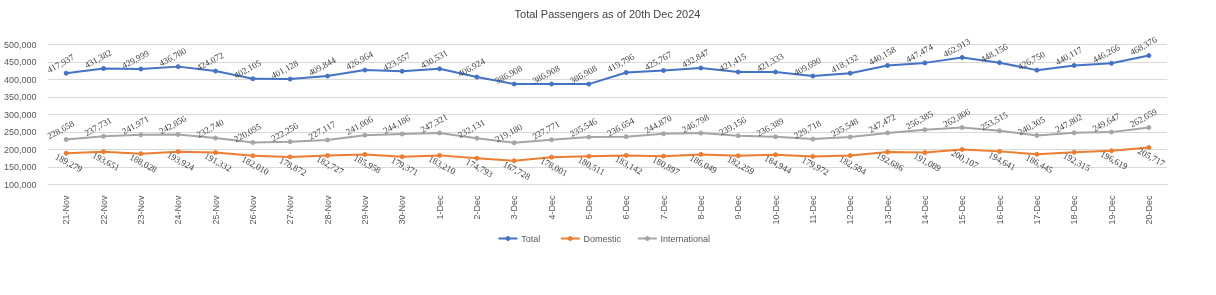 This screenshot has width=1216, height=295. Describe the element at coordinates (327, 210) in the screenshot. I see `x-tick-label: 28-Nov` at that location.